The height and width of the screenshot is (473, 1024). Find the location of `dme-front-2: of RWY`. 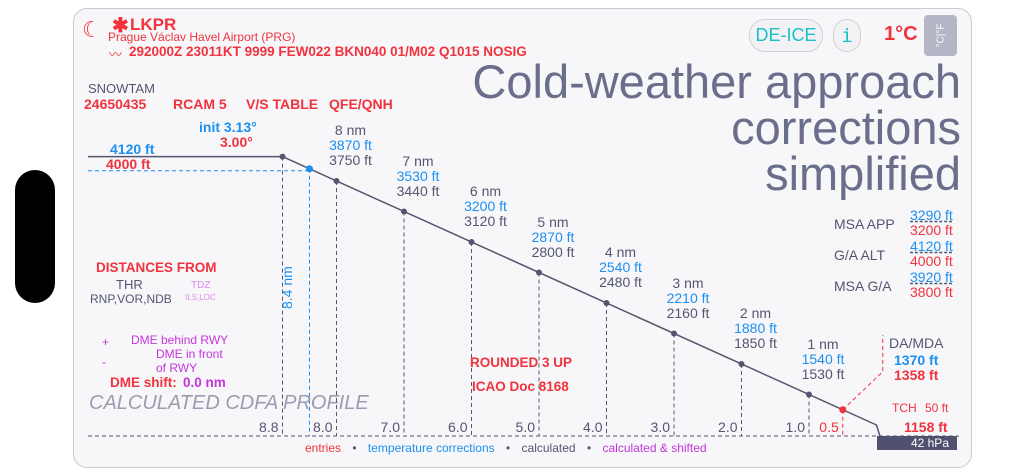

dme-front-2: of RWY is located at coordinates (177, 368).